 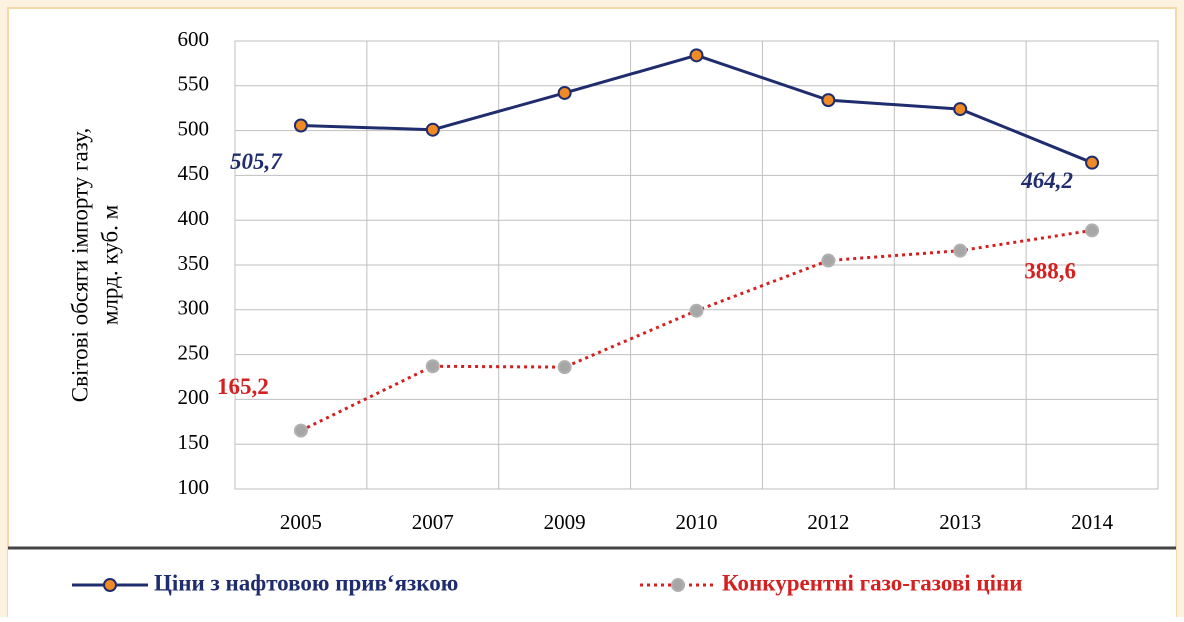 I want to click on x-tick-label: 2014, so click(x=1092, y=522).